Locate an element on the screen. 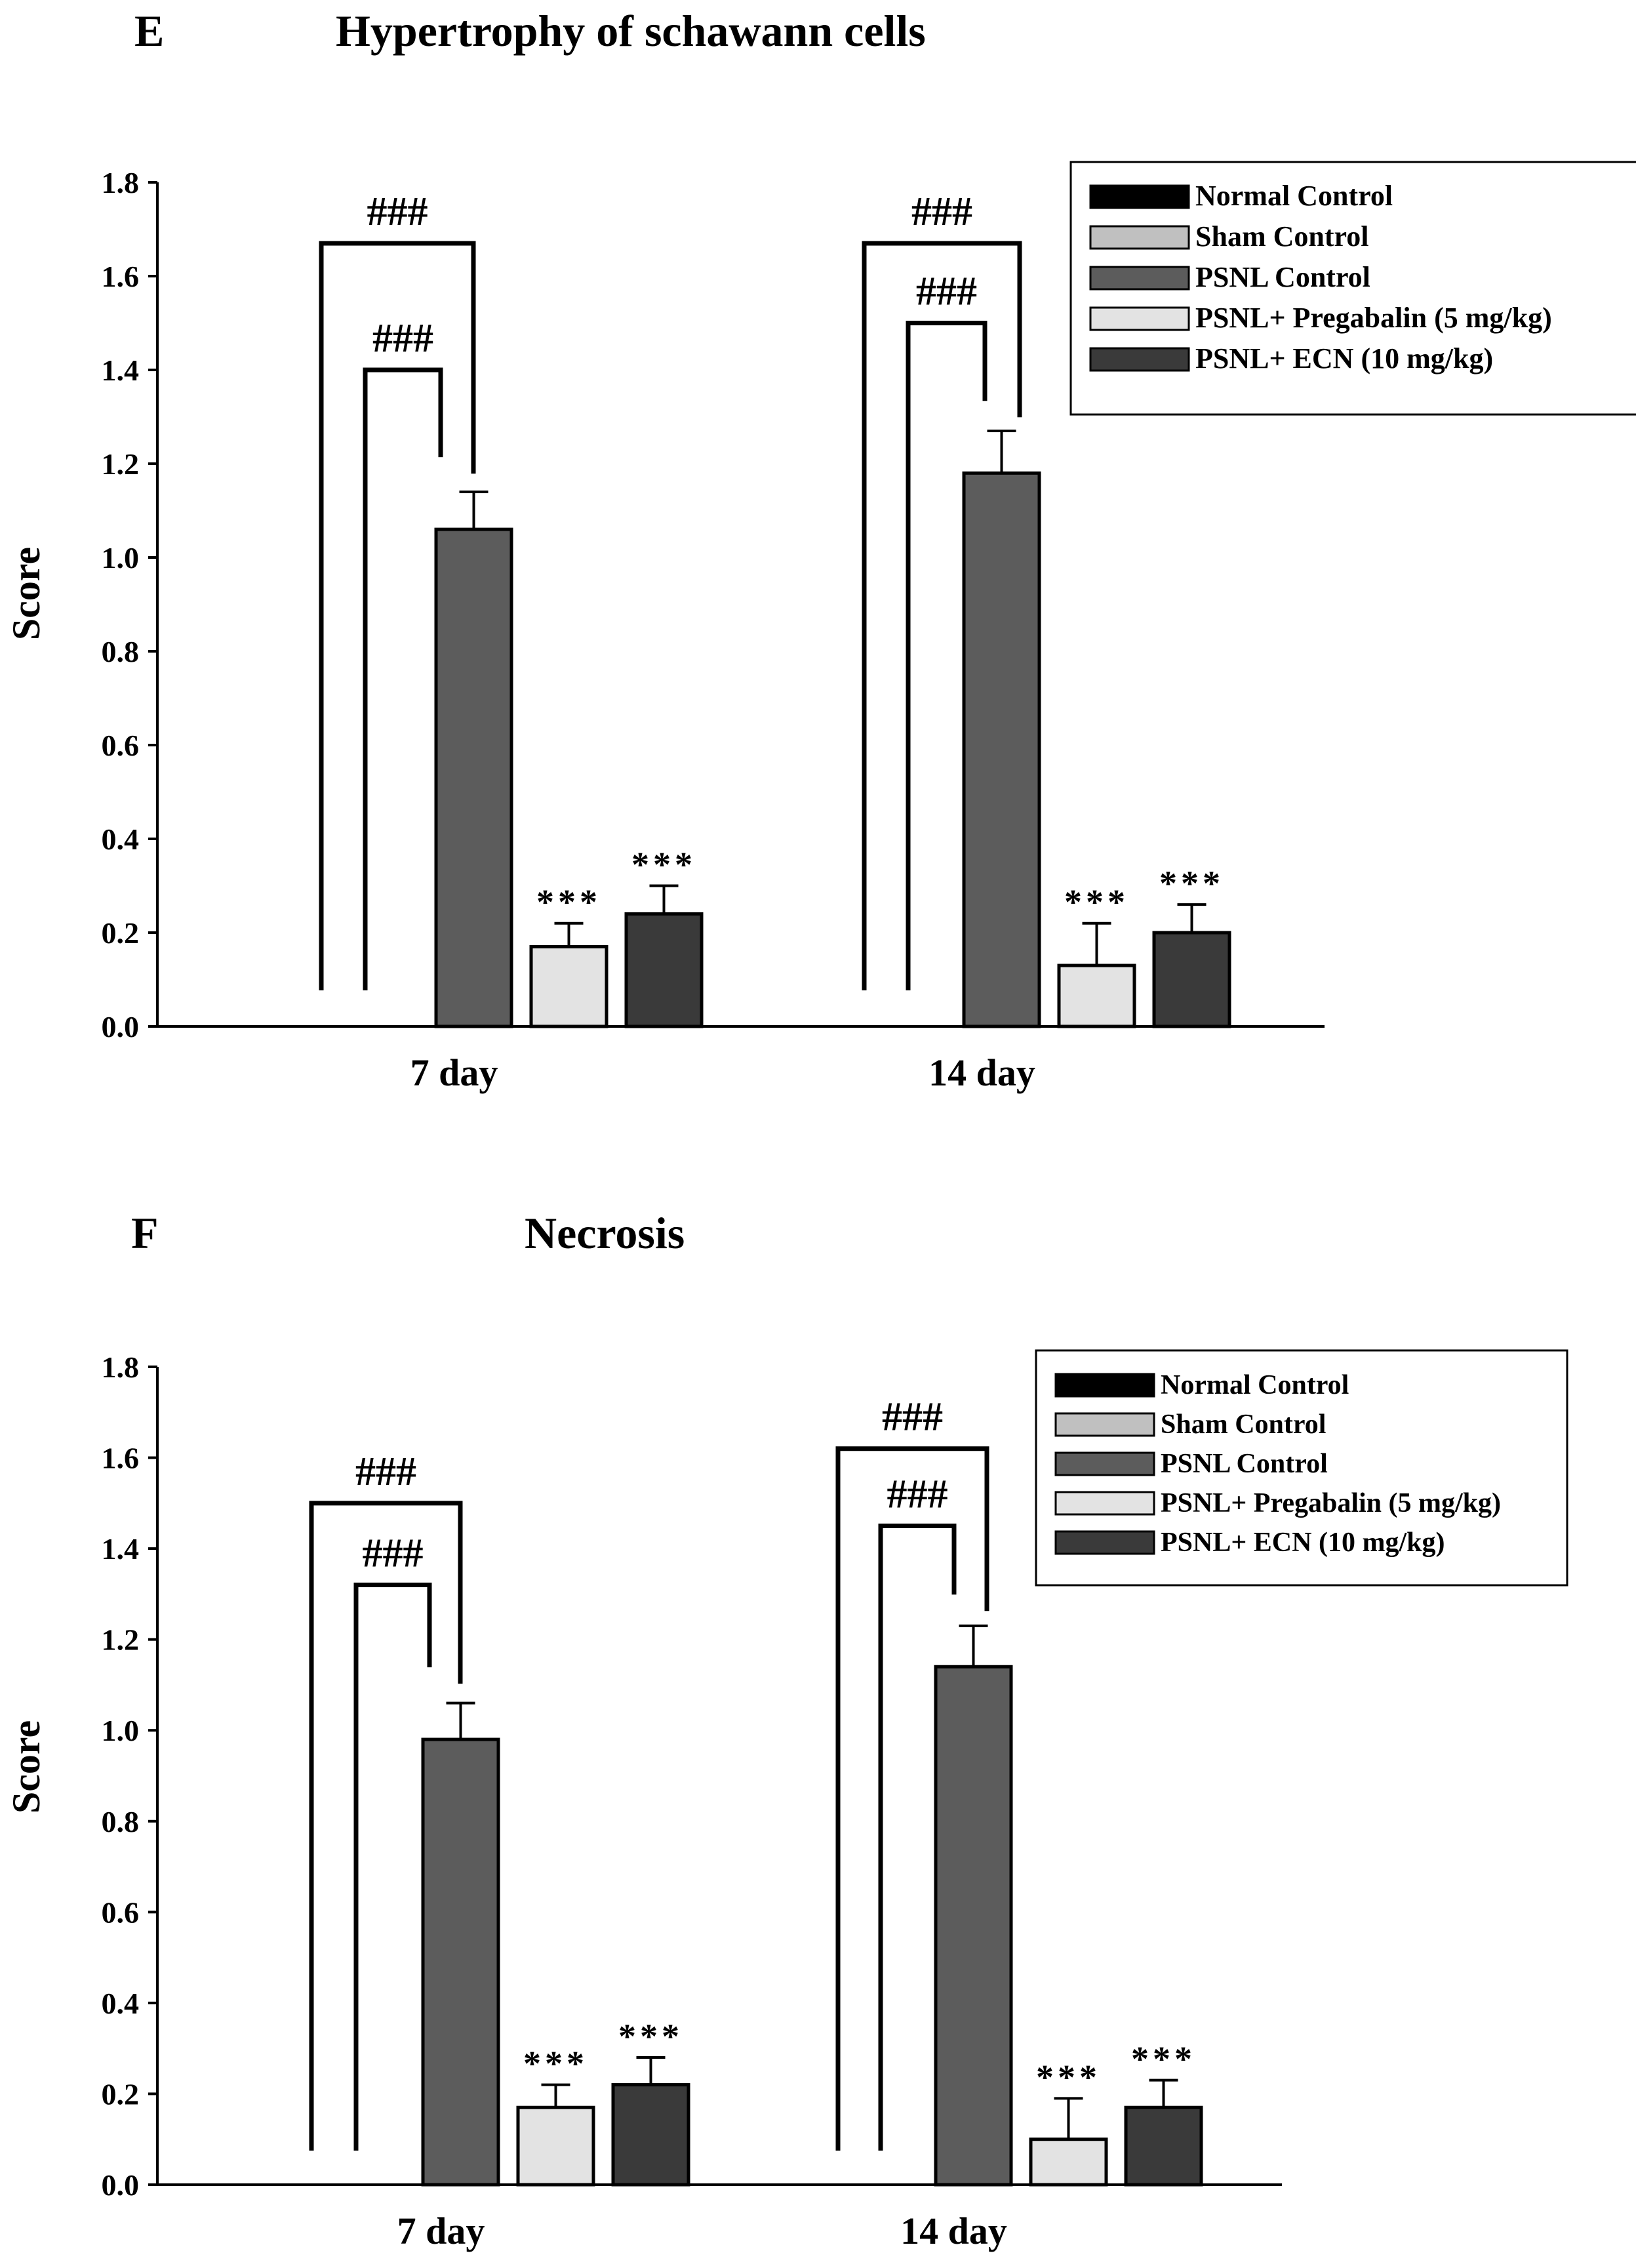  chart-title: Necrosis is located at coordinates (605, 1233).